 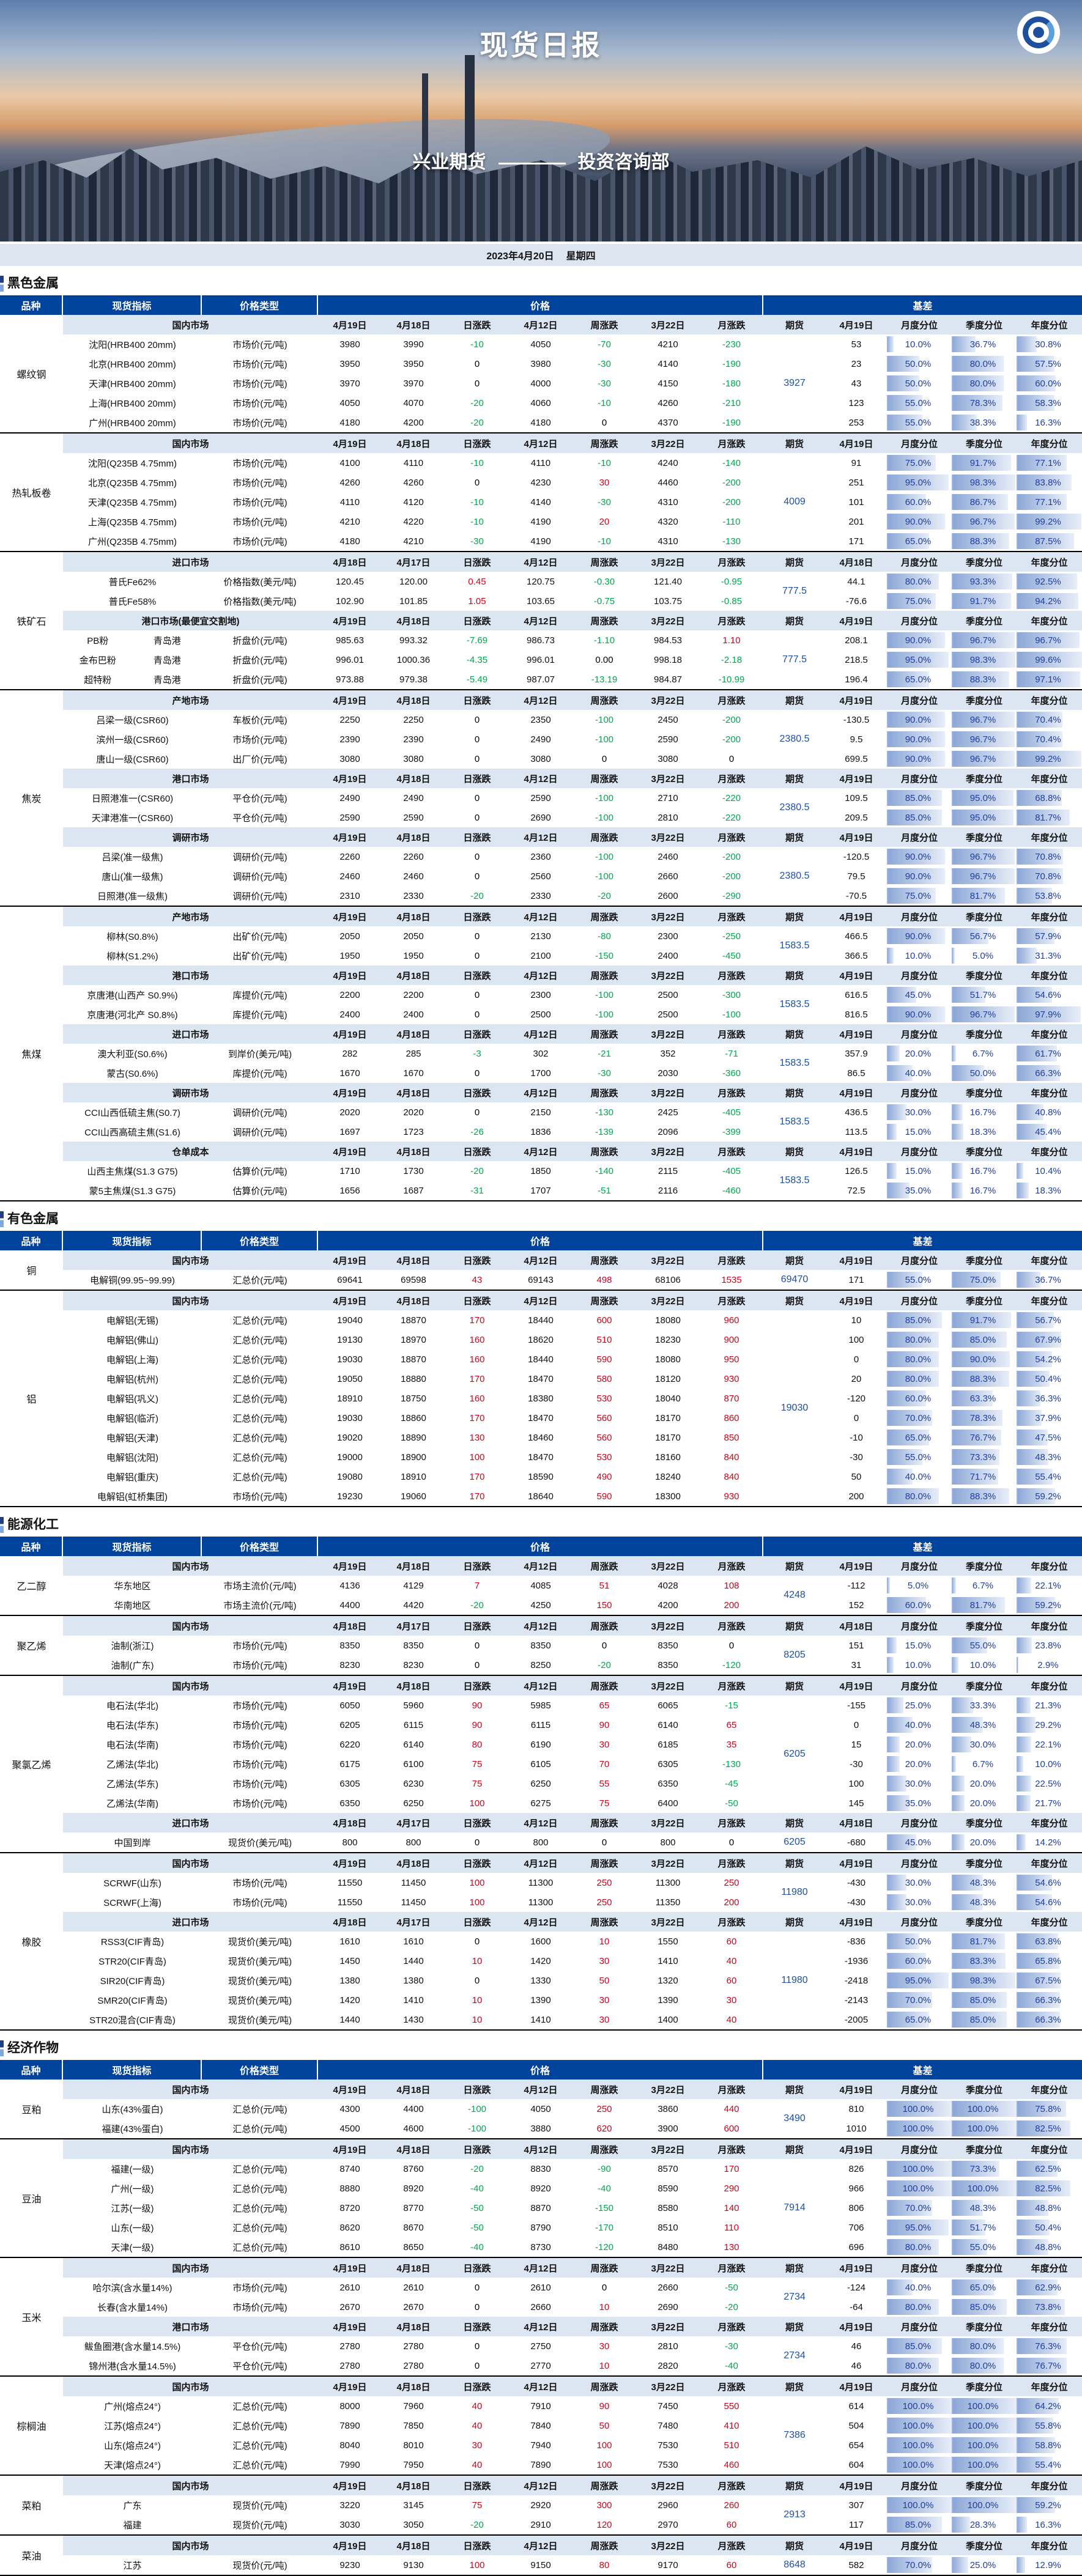 I want to click on quarterly-percentile: 80.0%, so click(x=984, y=2365).